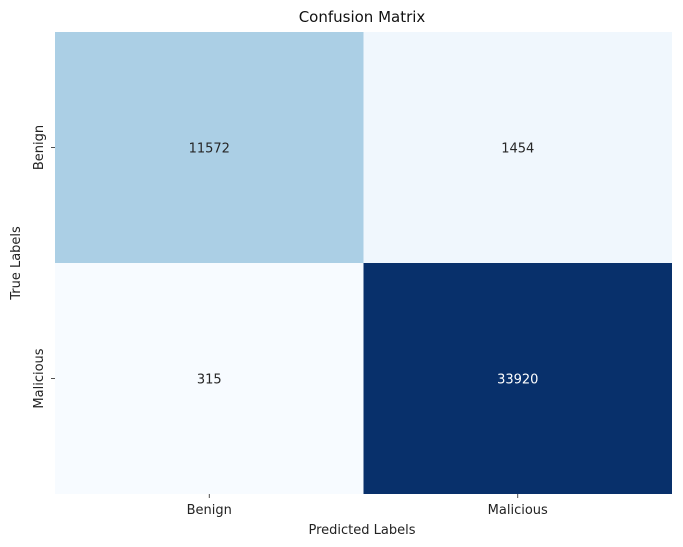  I want to click on cell-value-label: 11572, so click(209, 149).